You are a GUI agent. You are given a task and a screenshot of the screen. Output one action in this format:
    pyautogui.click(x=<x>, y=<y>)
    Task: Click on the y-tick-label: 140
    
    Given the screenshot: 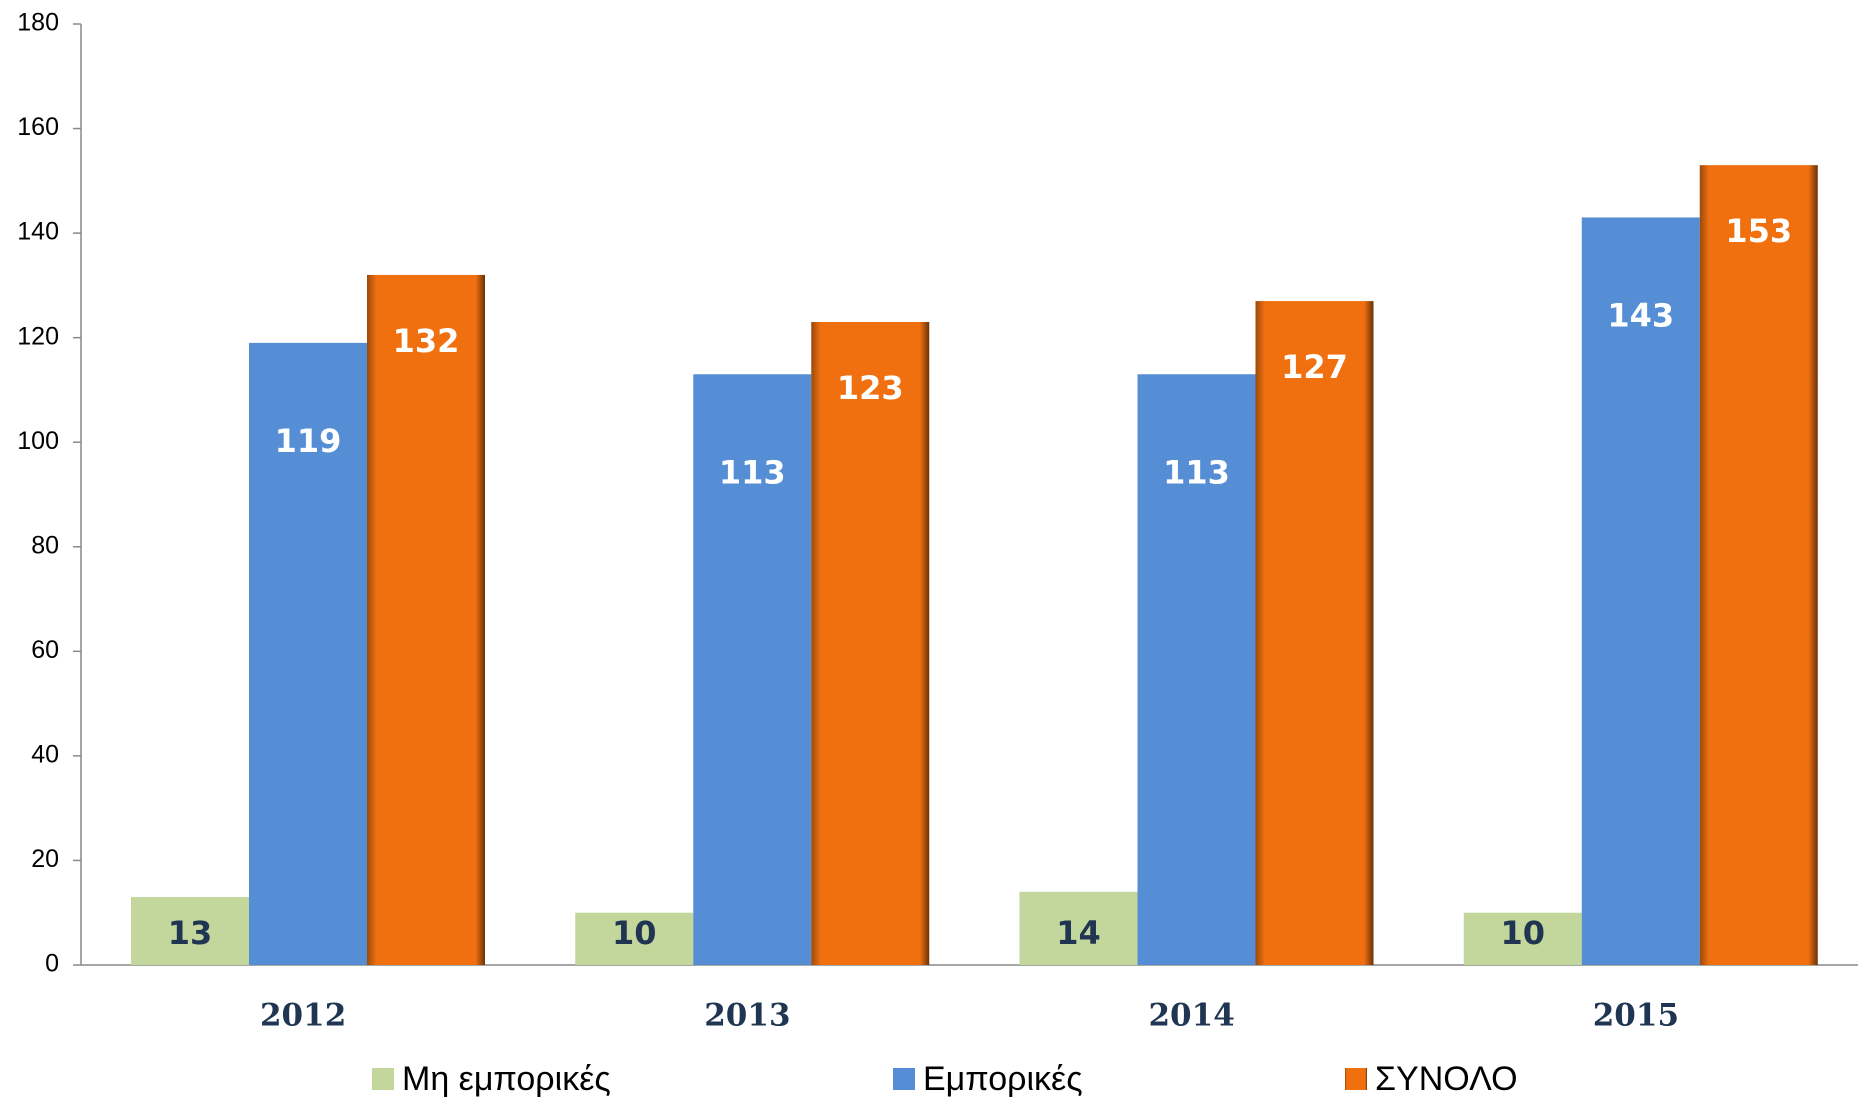 What is the action you would take?
    pyautogui.click(x=38, y=232)
    